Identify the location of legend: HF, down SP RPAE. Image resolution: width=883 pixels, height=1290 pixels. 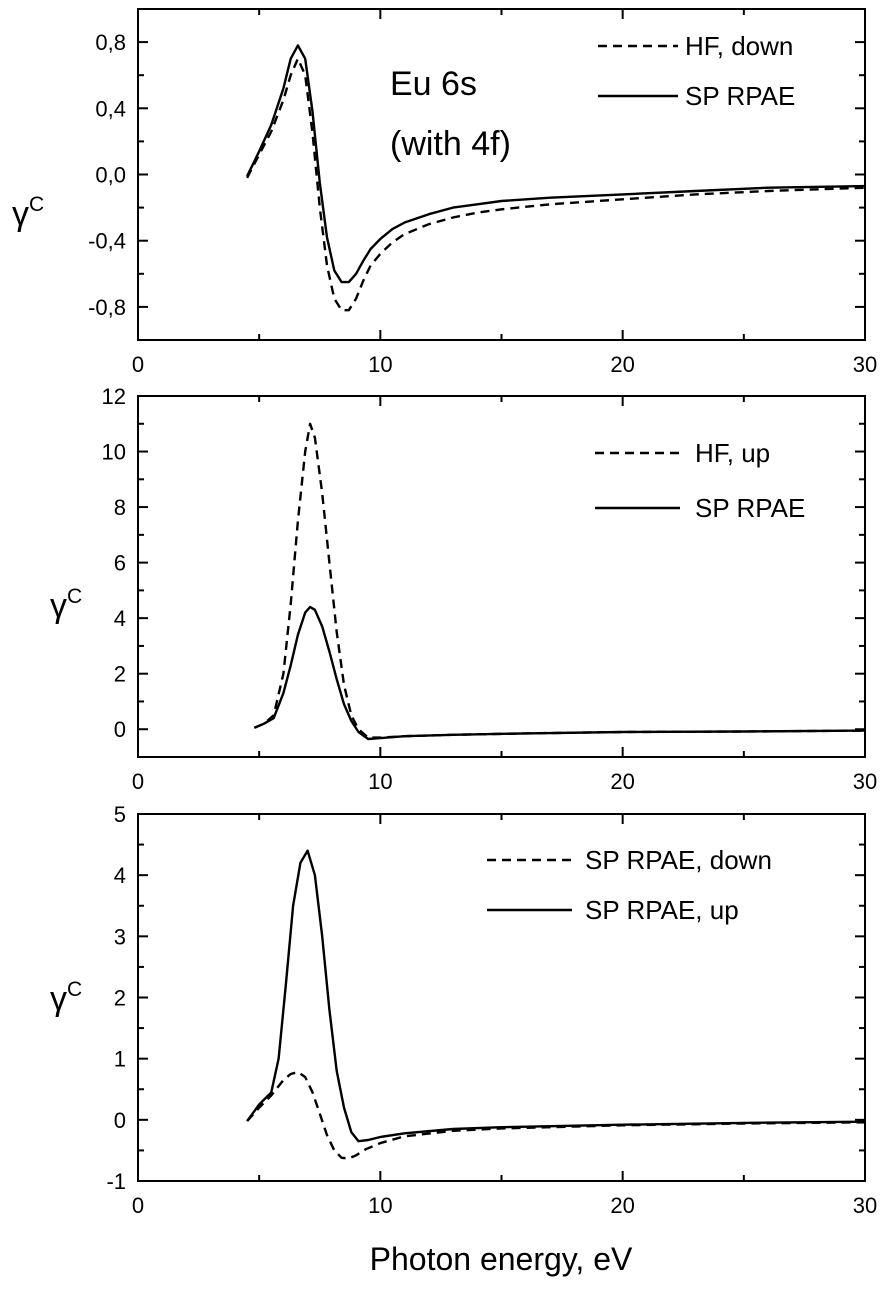
(696, 71).